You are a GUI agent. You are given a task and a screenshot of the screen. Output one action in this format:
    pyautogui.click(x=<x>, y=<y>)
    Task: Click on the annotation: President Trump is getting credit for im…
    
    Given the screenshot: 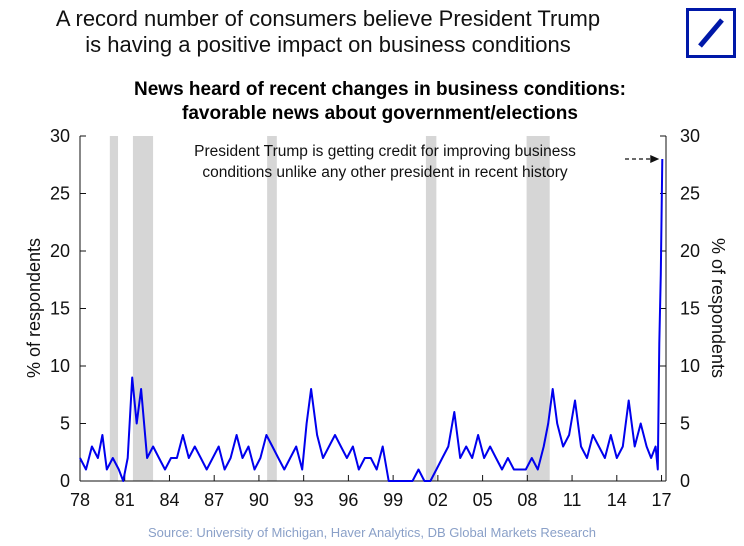 What is the action you would take?
    pyautogui.click(x=427, y=162)
    